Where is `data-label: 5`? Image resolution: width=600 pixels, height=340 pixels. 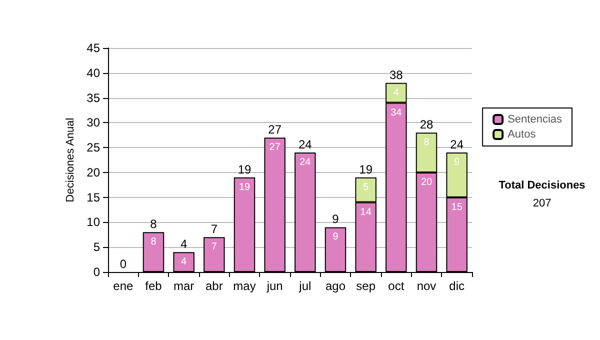
data-label: 5 is located at coordinates (366, 187).